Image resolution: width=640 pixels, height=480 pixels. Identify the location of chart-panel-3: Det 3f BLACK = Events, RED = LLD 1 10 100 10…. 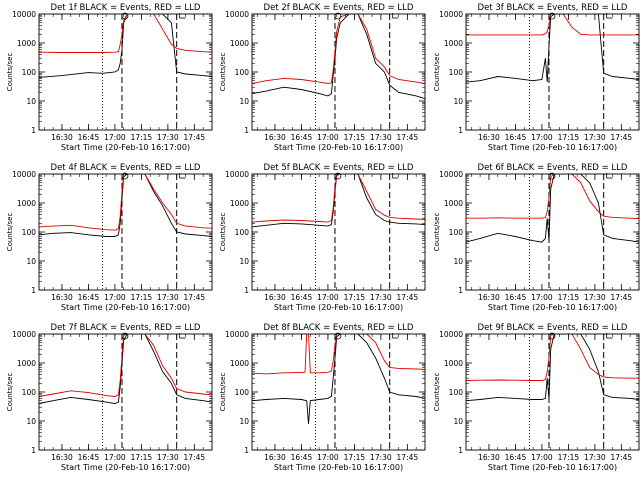
(536, 77).